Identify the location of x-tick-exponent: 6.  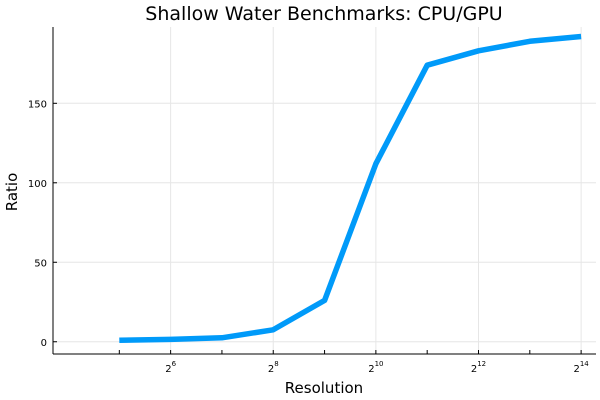
(174, 364).